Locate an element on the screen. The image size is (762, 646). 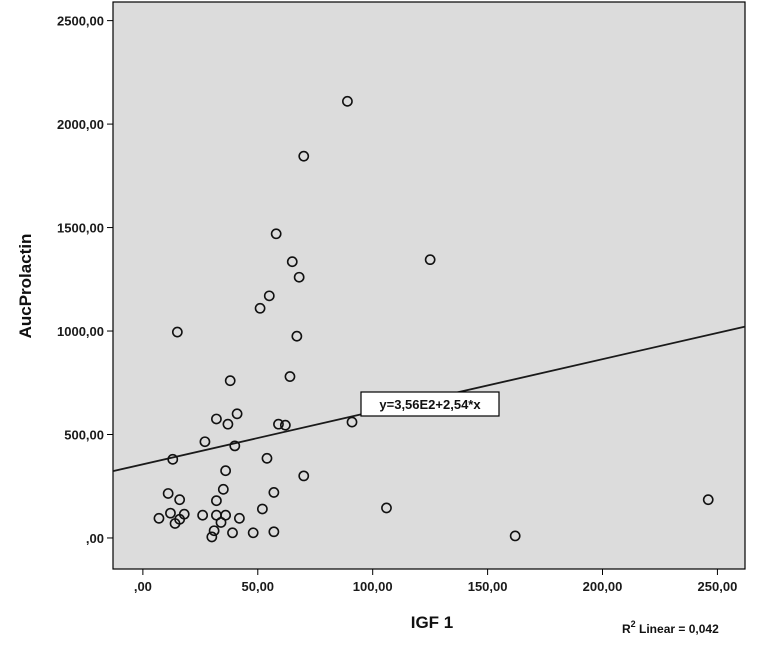
y-tick-label: ,00 is located at coordinates (95, 538).